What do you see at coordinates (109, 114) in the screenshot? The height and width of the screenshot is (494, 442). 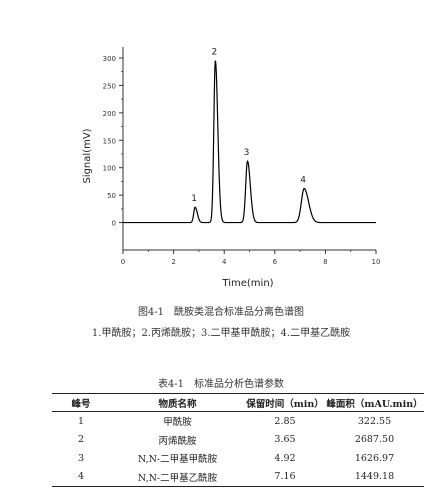 I see `y-tick-label: 200` at bounding box center [109, 114].